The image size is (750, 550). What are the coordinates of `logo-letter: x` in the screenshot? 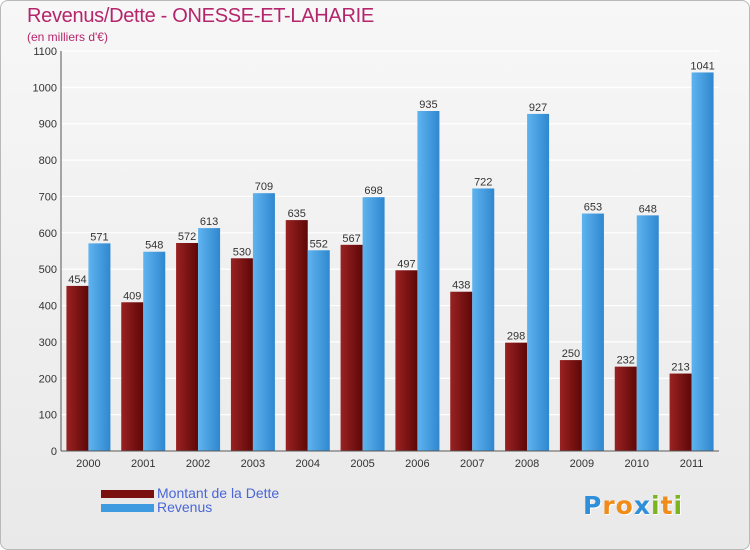 It's located at (642, 505).